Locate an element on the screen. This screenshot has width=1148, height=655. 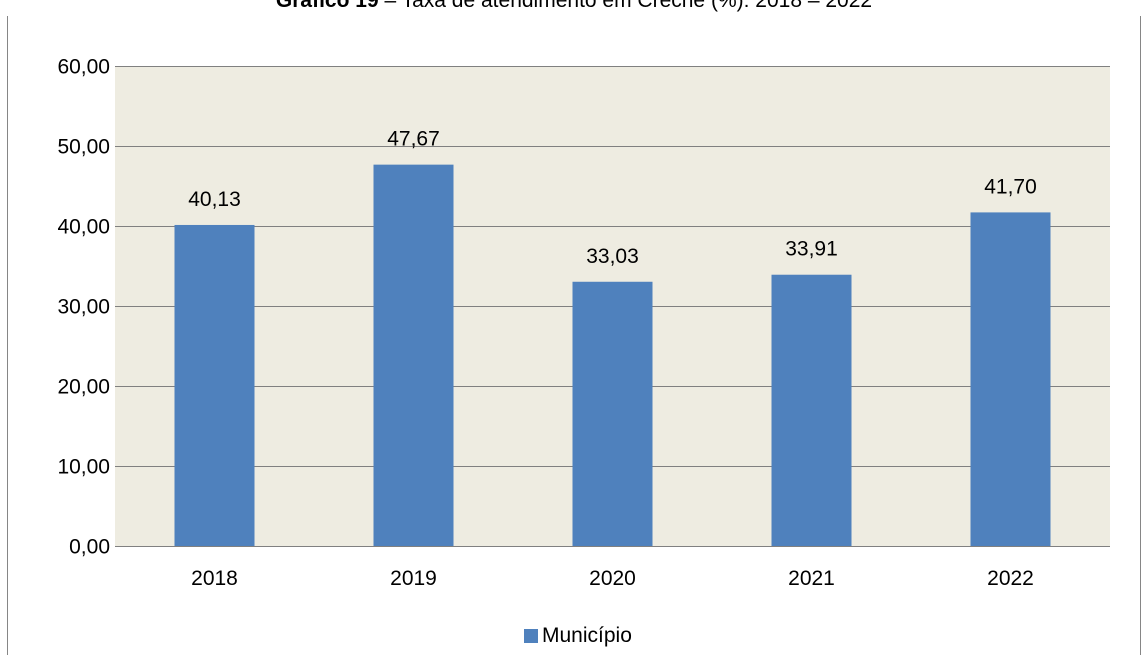
y-tick-label: 20,00 is located at coordinates (83, 387).